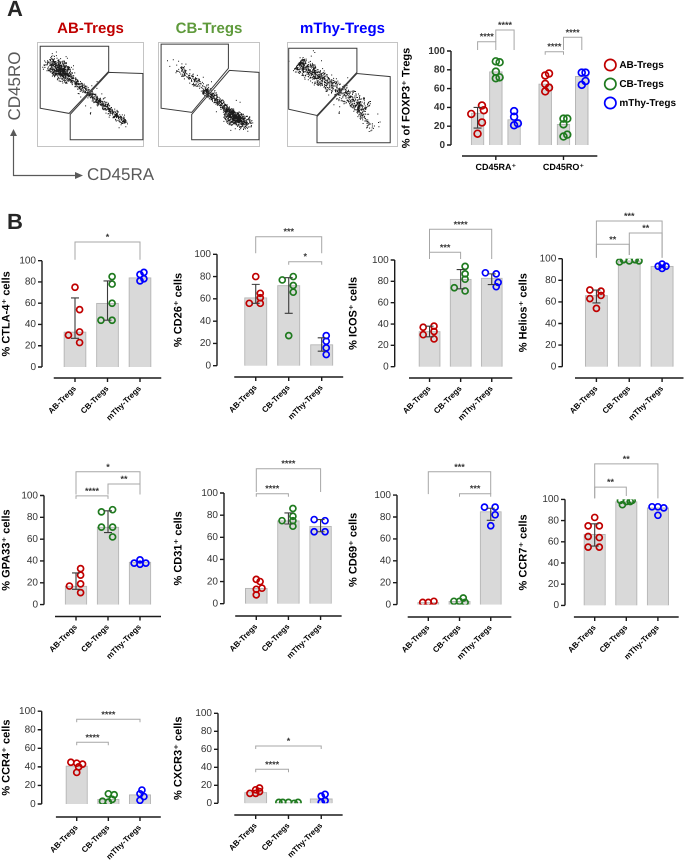 The width and height of the screenshot is (688, 866). What do you see at coordinates (563, 167) in the screenshot?
I see `x-tick-label: CD45RO⁺` at bounding box center [563, 167].